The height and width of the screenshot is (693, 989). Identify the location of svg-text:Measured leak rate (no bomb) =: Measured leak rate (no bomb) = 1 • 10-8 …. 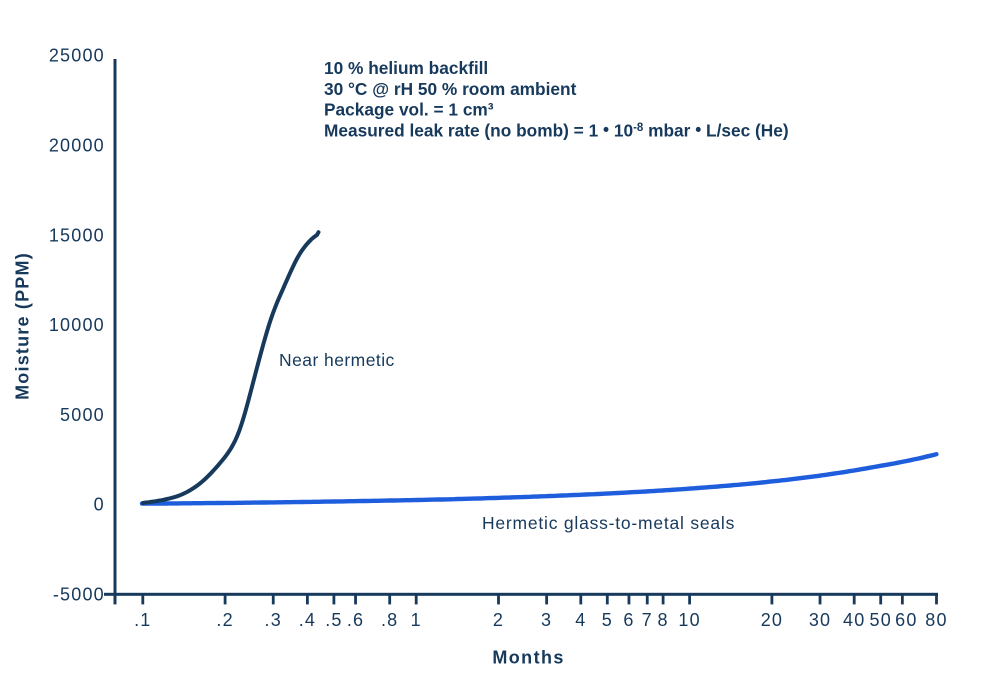
(556, 129).